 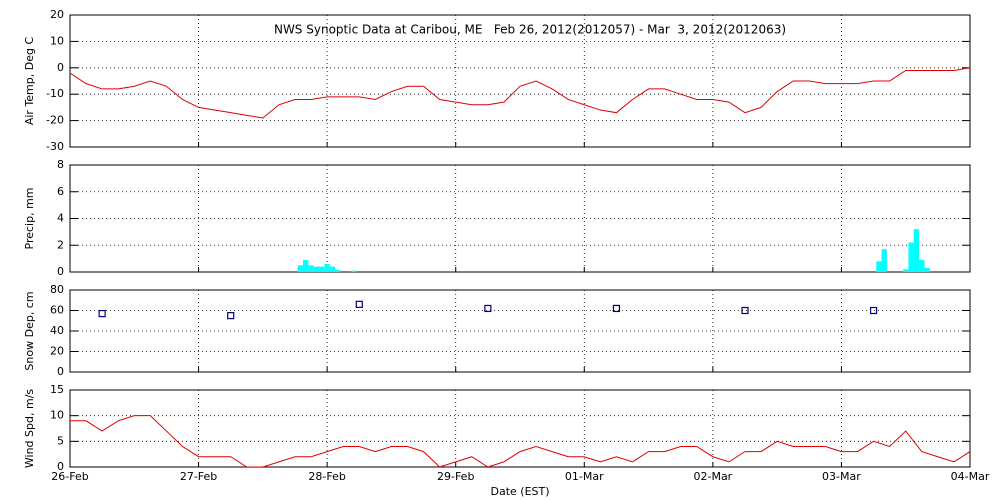 What do you see at coordinates (55, 146) in the screenshot?
I see `y-tick-label: -30` at bounding box center [55, 146].